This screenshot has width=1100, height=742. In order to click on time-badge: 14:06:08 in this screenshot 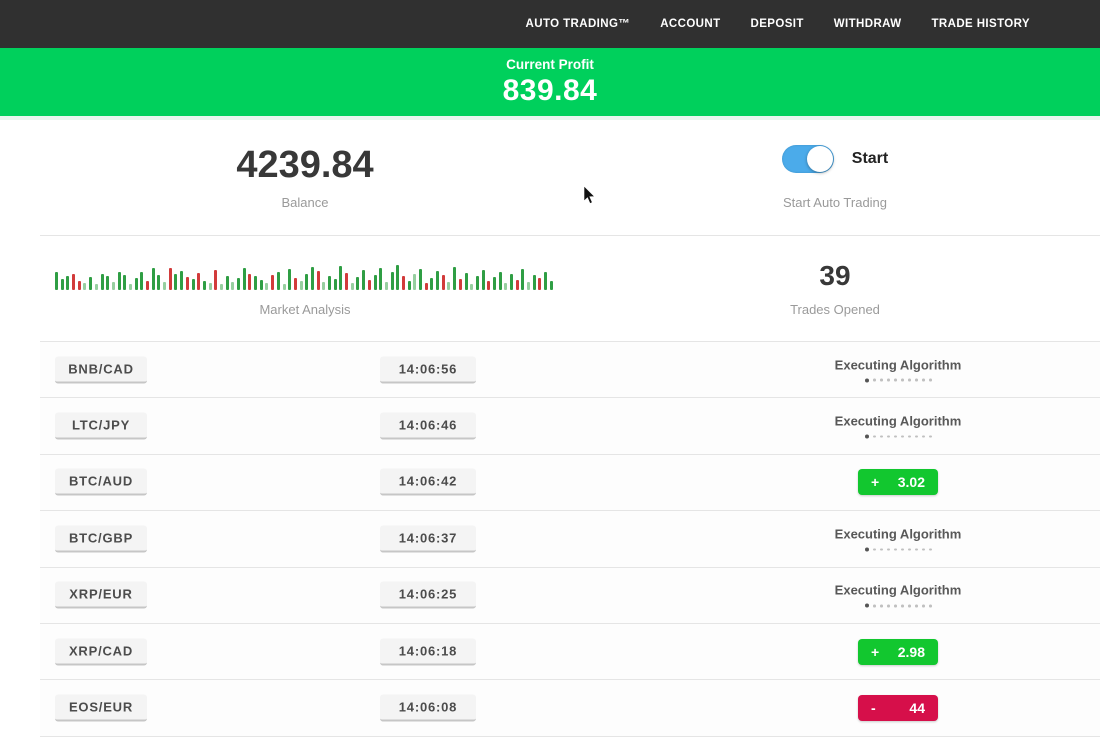, I will do `click(428, 708)`.